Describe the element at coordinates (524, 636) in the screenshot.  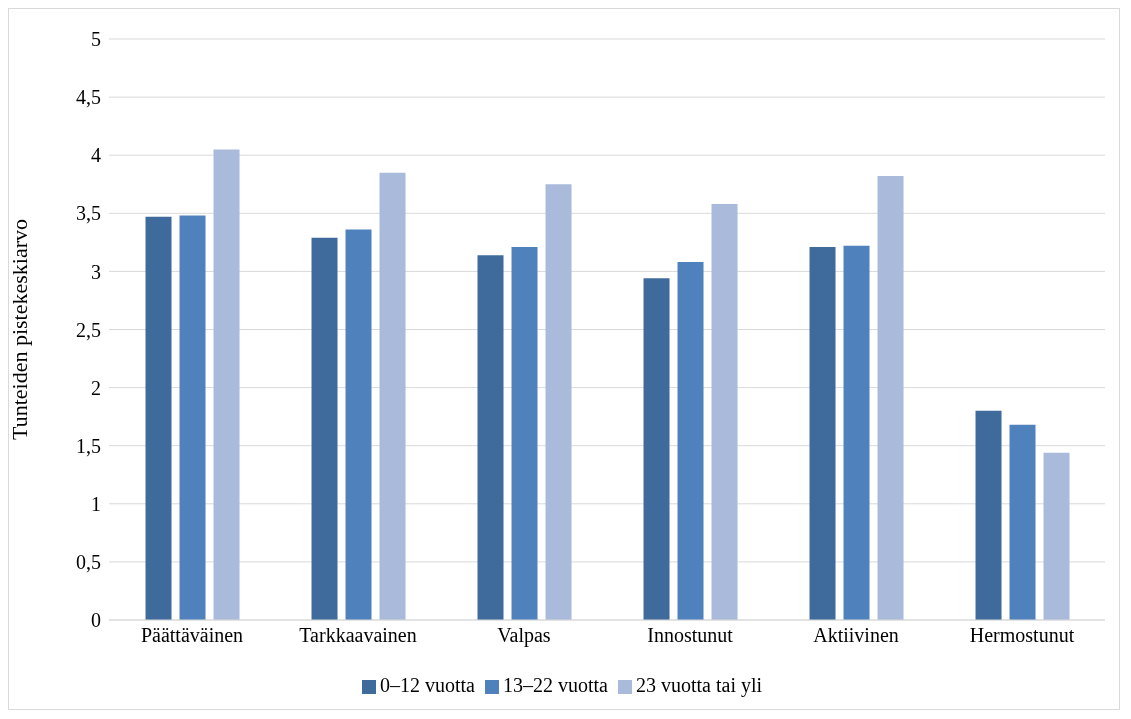
I see `x-tick-label: Valpas` at that location.